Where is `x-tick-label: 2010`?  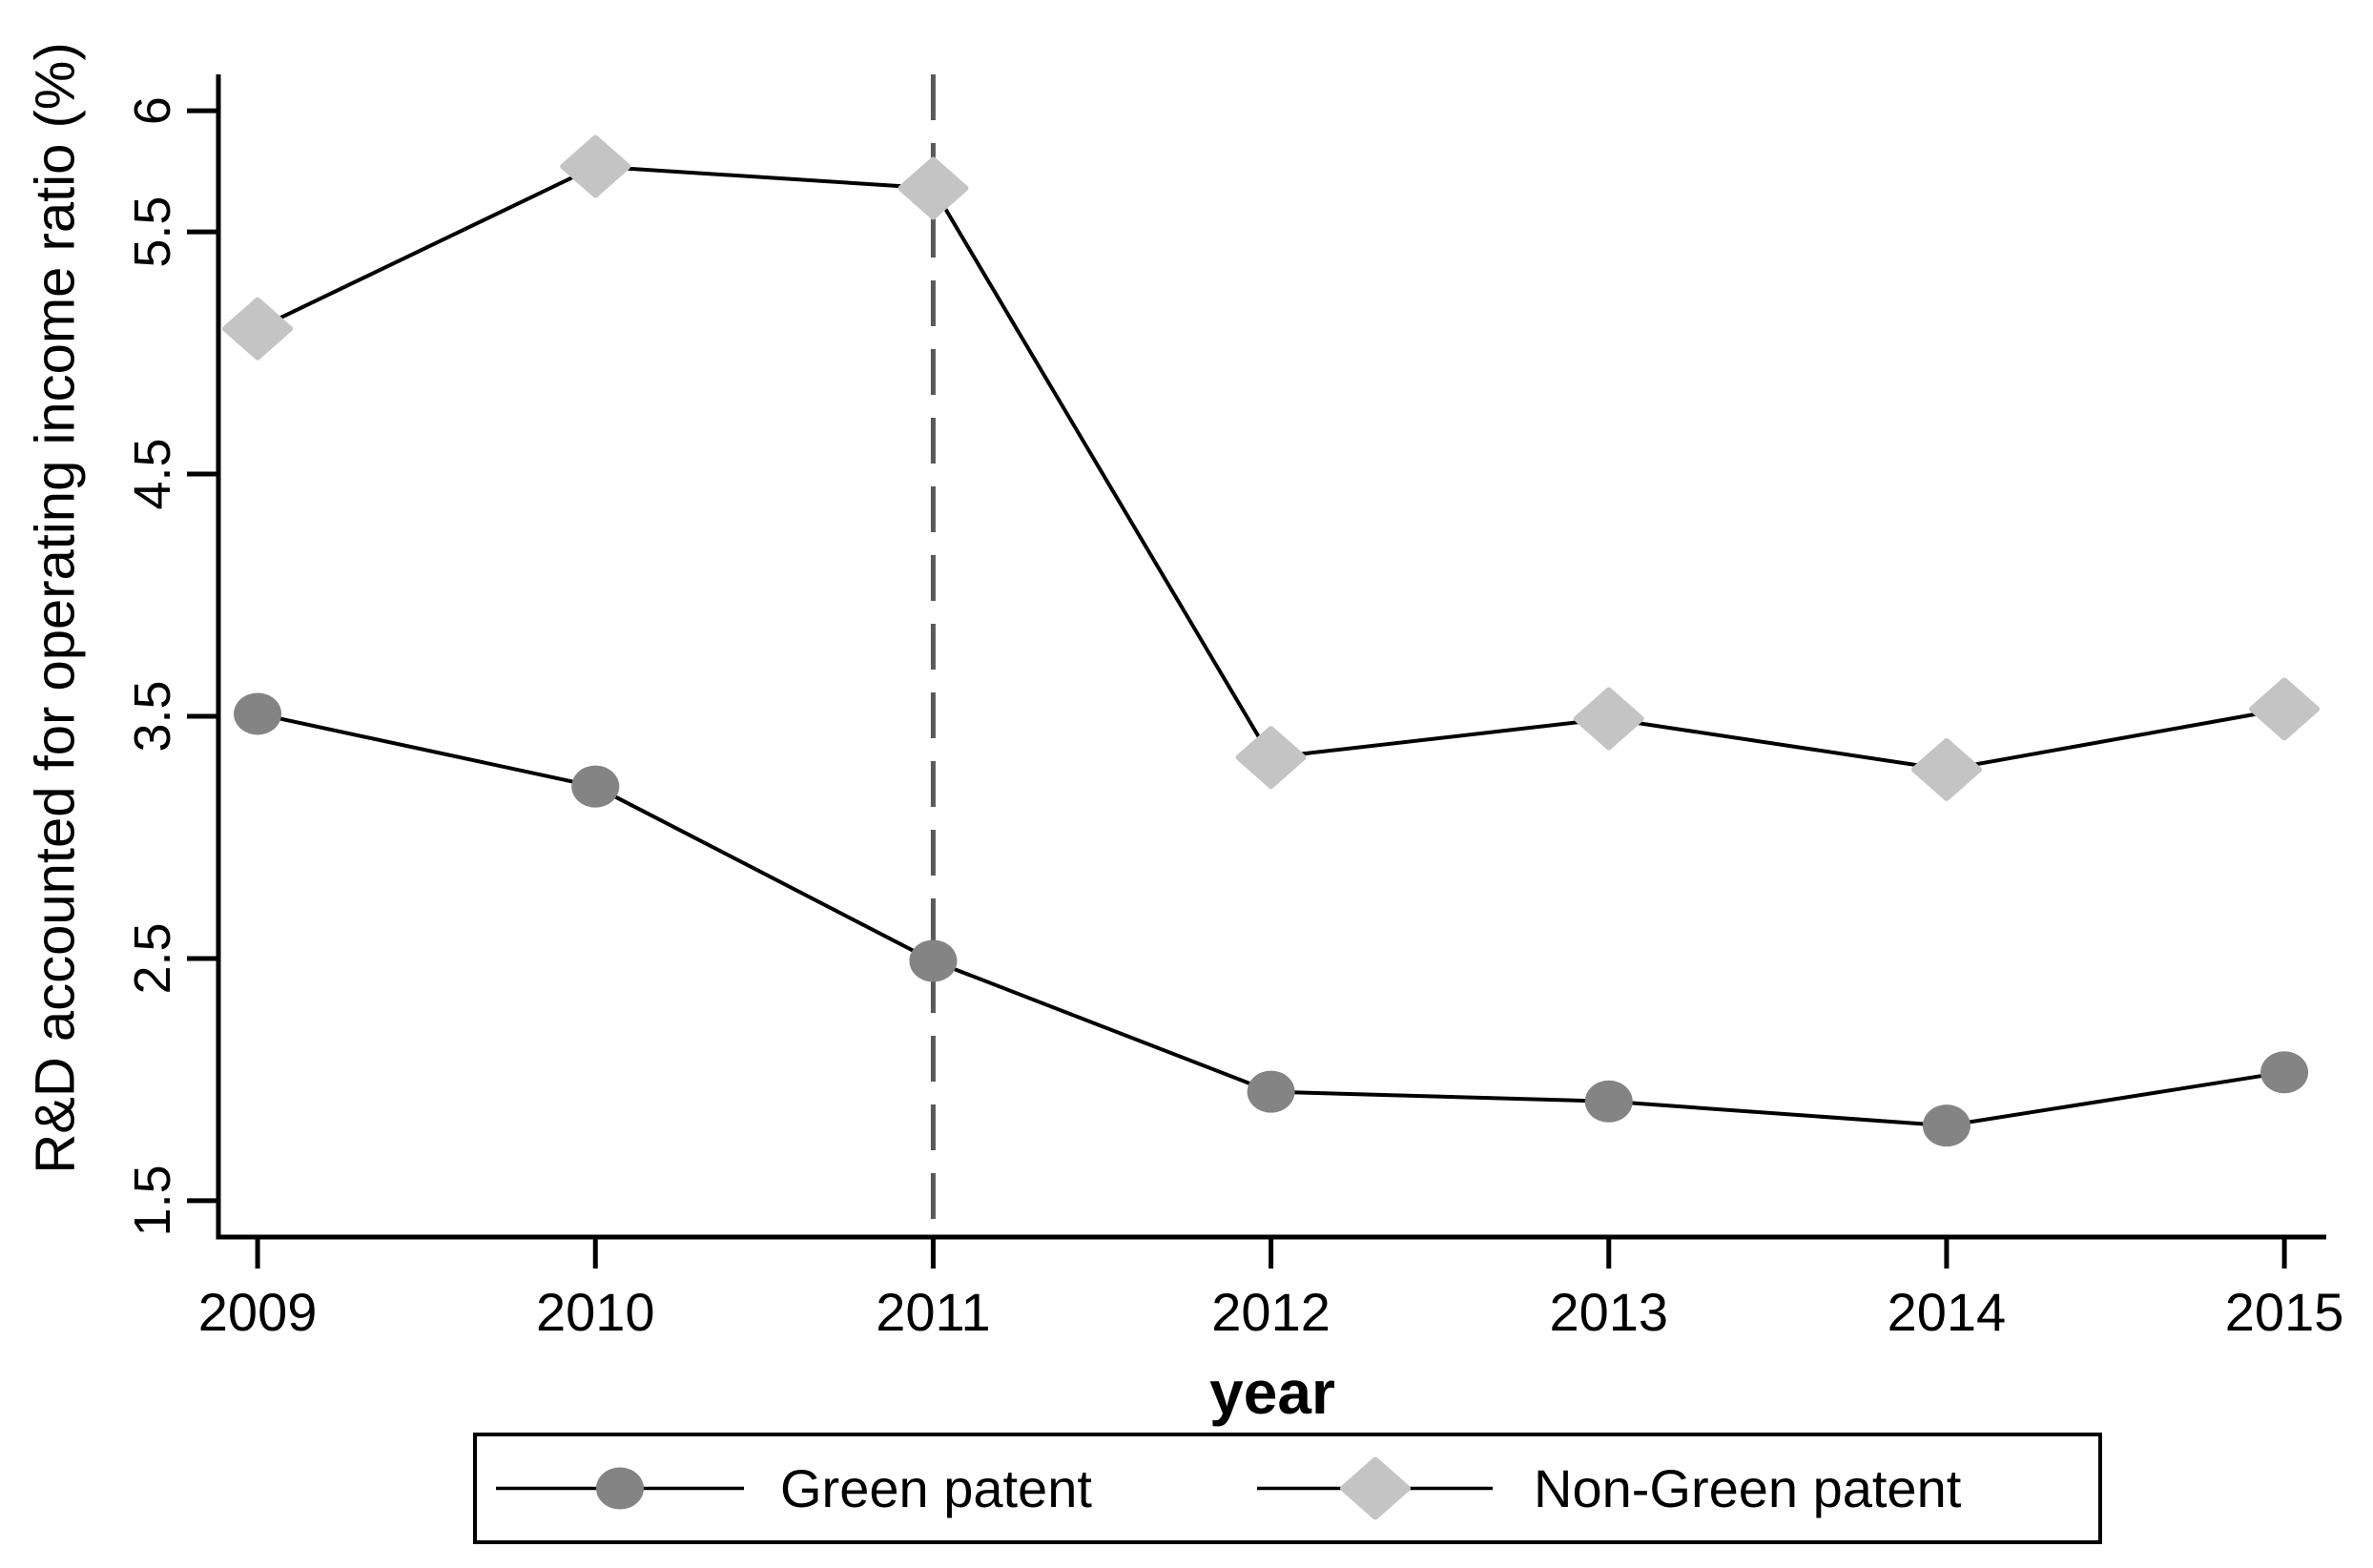
x-tick-label: 2010 is located at coordinates (595, 1312).